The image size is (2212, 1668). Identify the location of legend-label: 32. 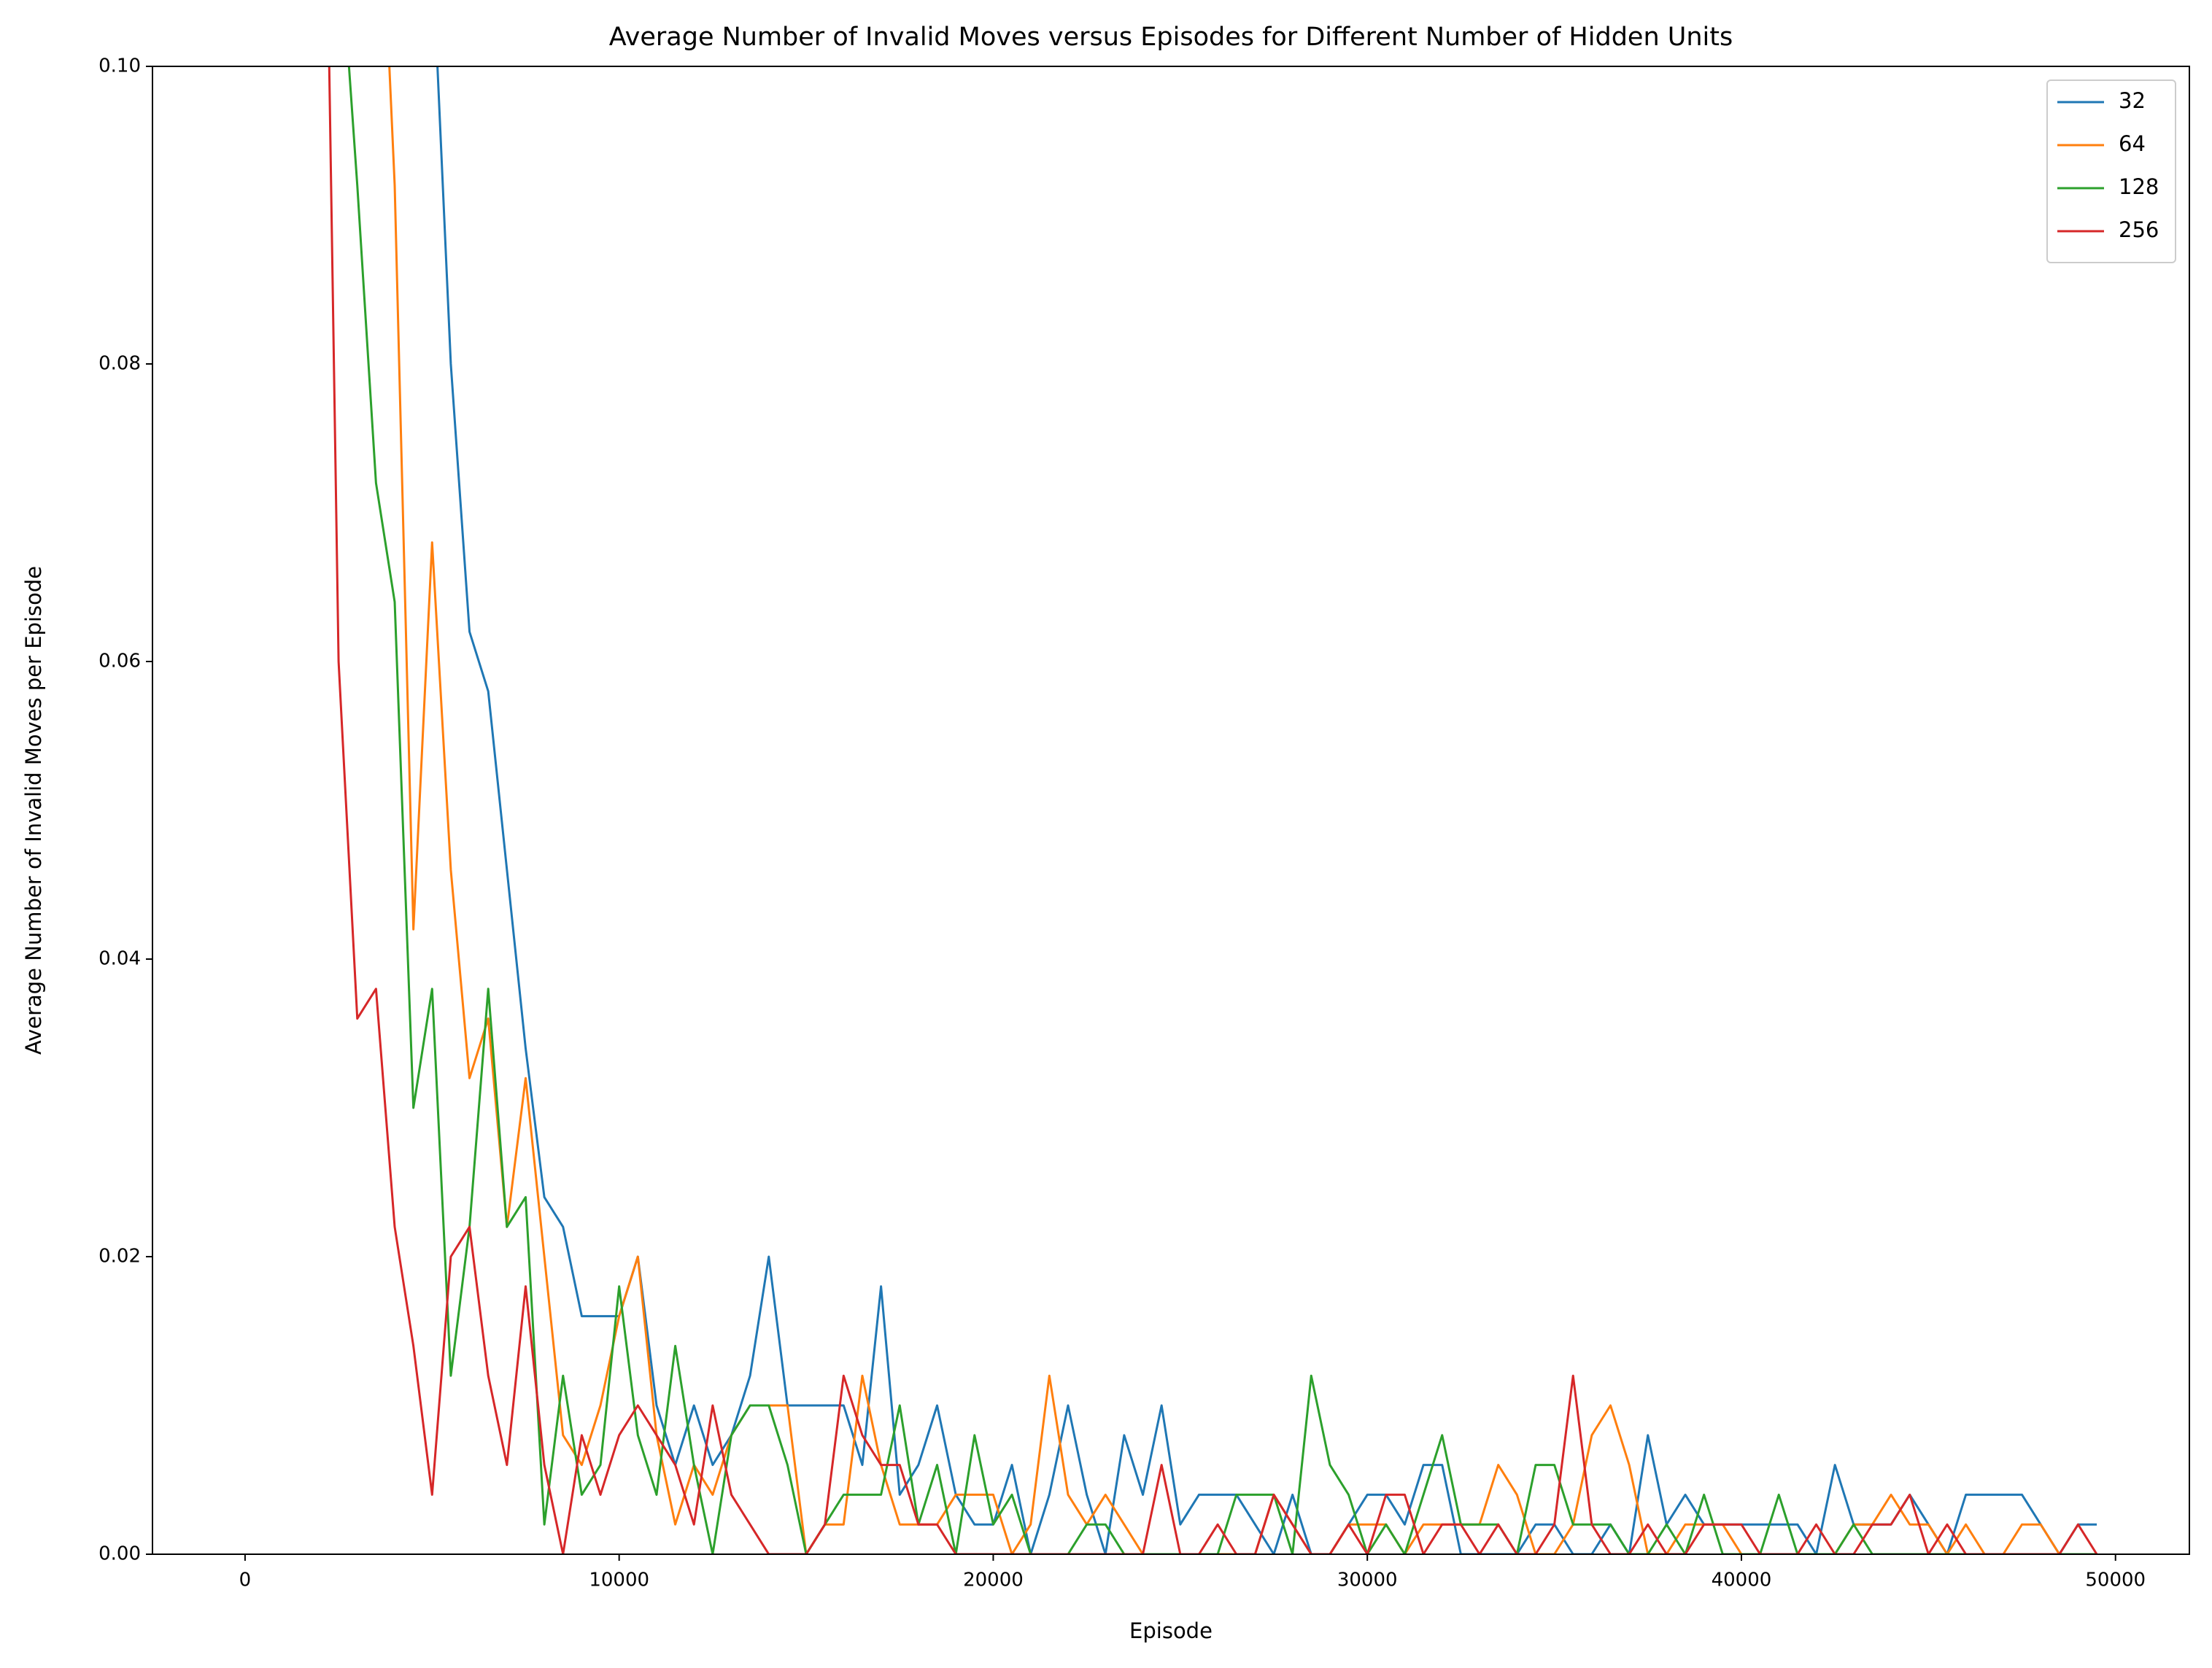
(2132, 100).